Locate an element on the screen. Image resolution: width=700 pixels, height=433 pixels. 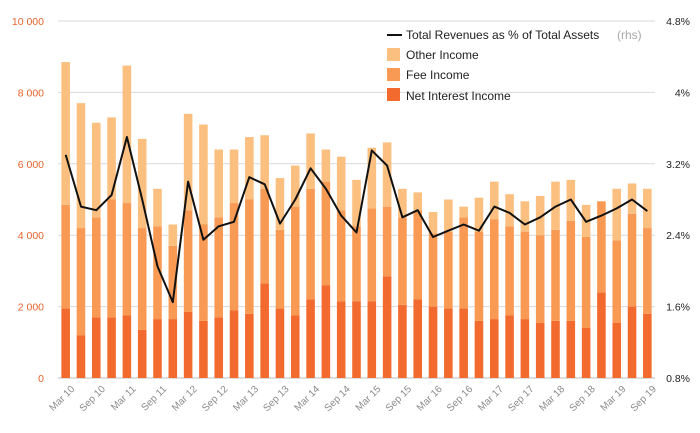
x-tick-label: Sep 11 is located at coordinates (154, 399).